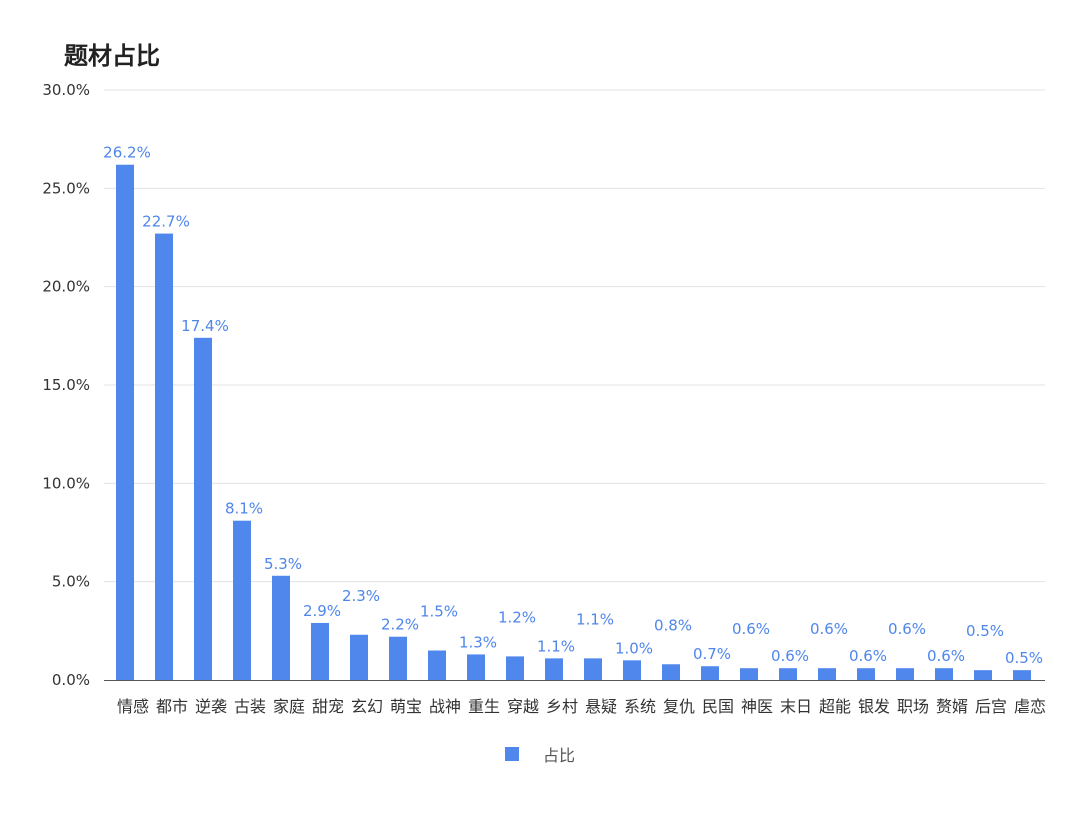 The image size is (1080, 814). I want to click on data-label: 17.4%, so click(205, 326).